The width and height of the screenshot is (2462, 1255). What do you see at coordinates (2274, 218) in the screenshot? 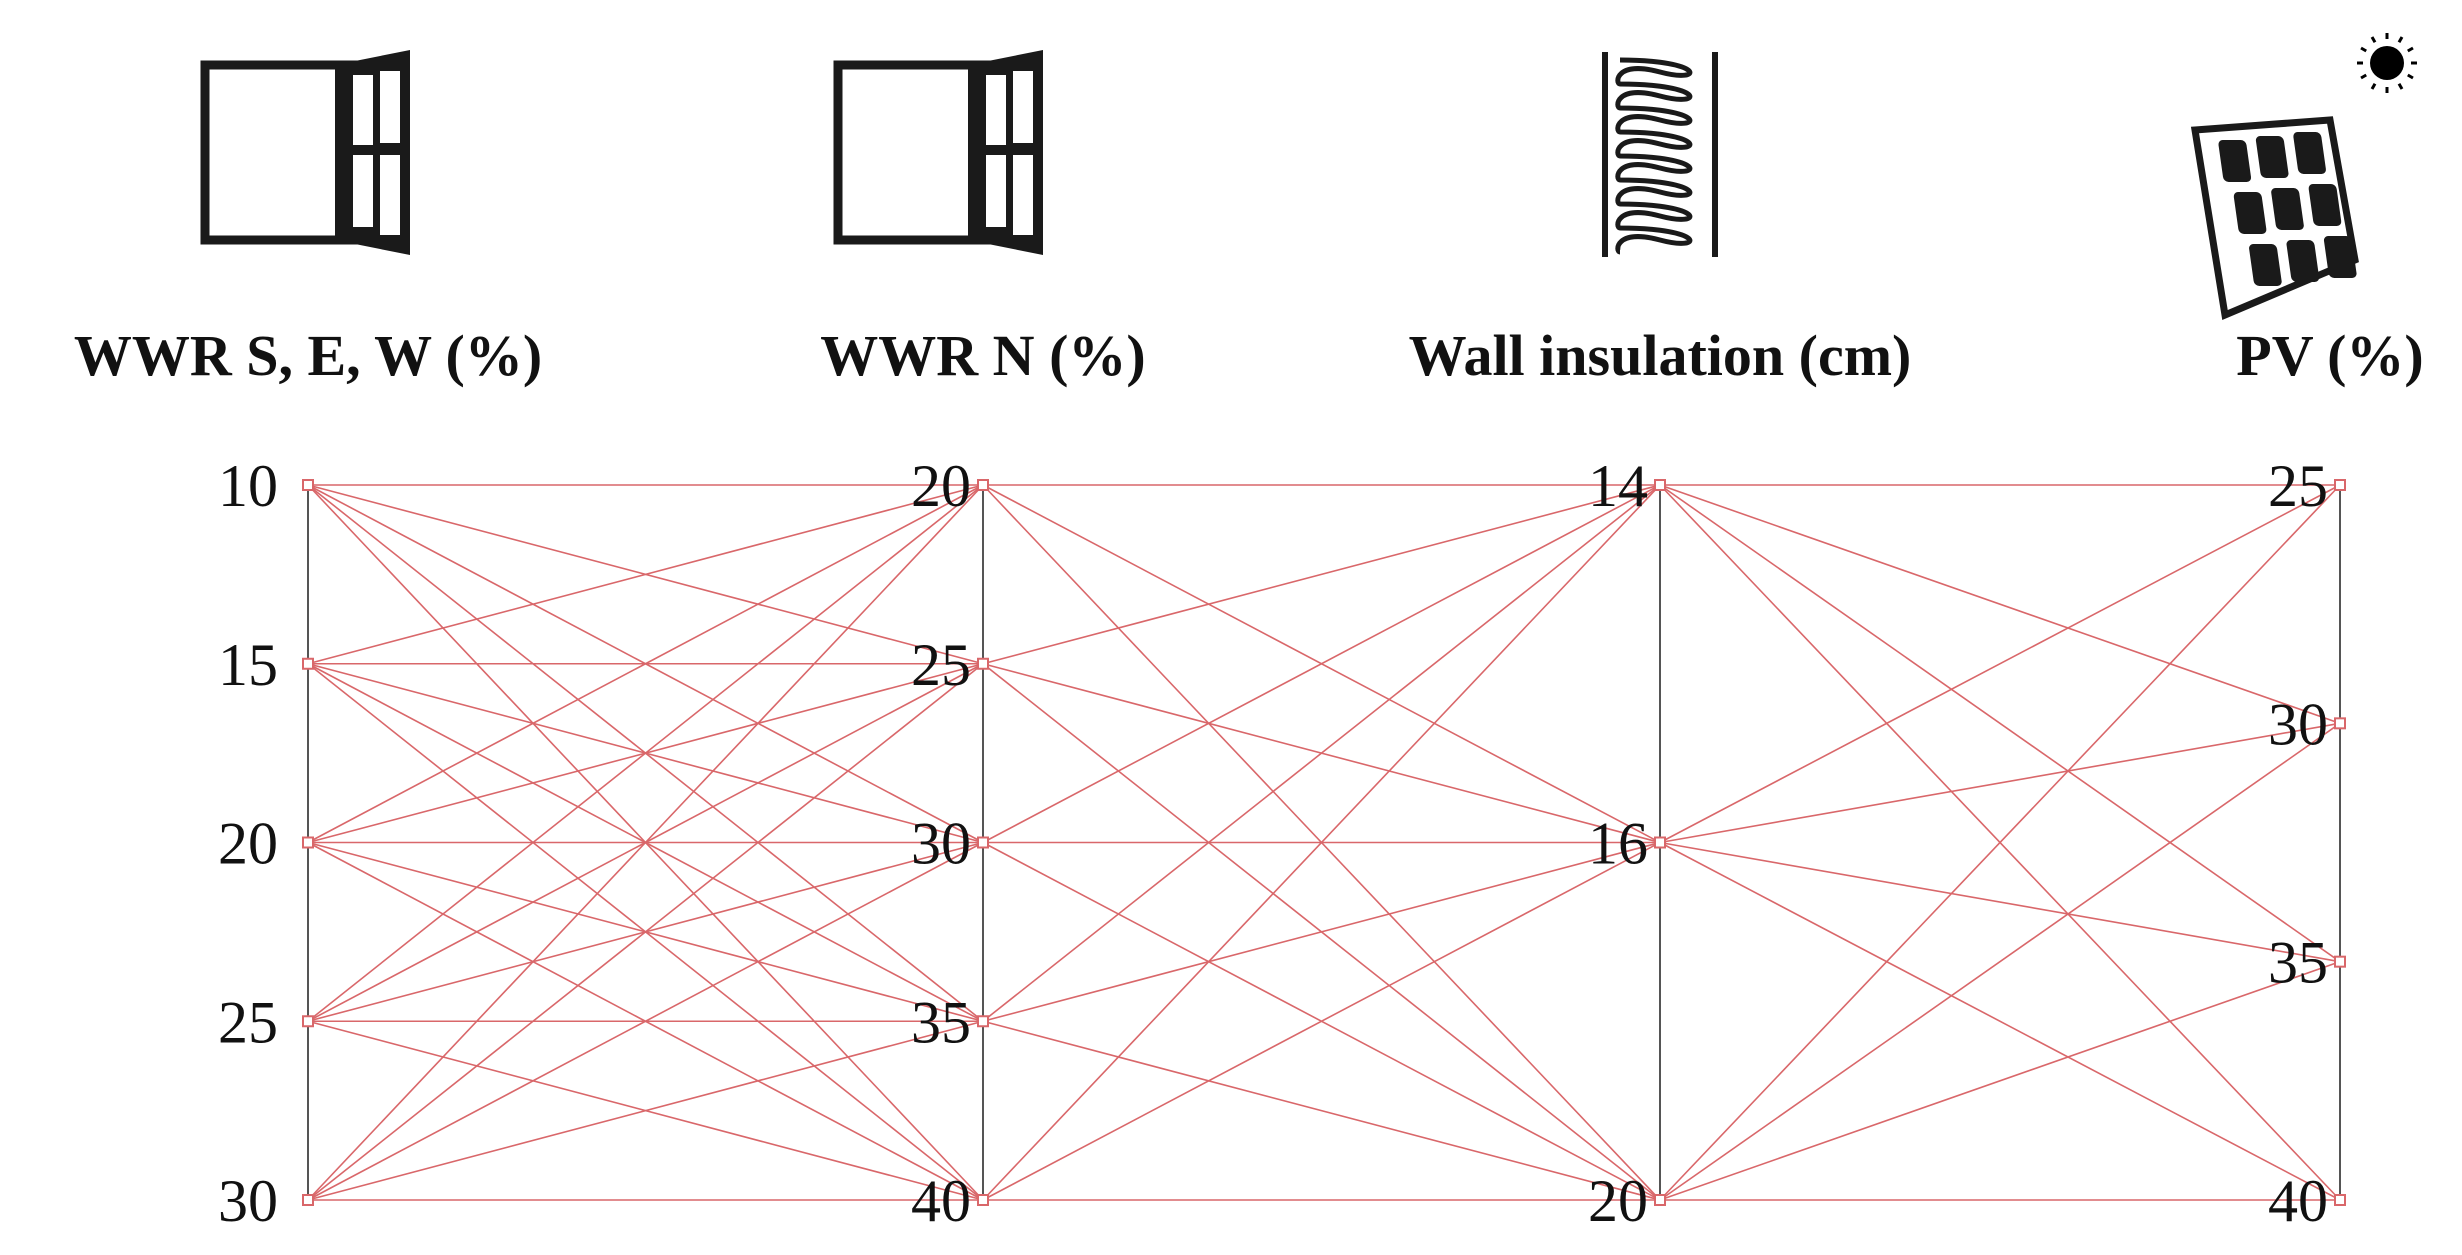
I see `pv-panel-icon` at bounding box center [2274, 218].